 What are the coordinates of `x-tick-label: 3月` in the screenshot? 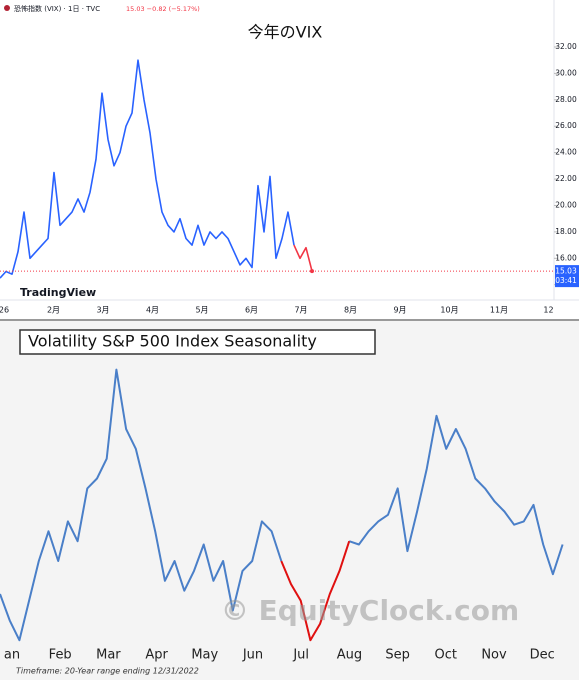 It's located at (102, 310).